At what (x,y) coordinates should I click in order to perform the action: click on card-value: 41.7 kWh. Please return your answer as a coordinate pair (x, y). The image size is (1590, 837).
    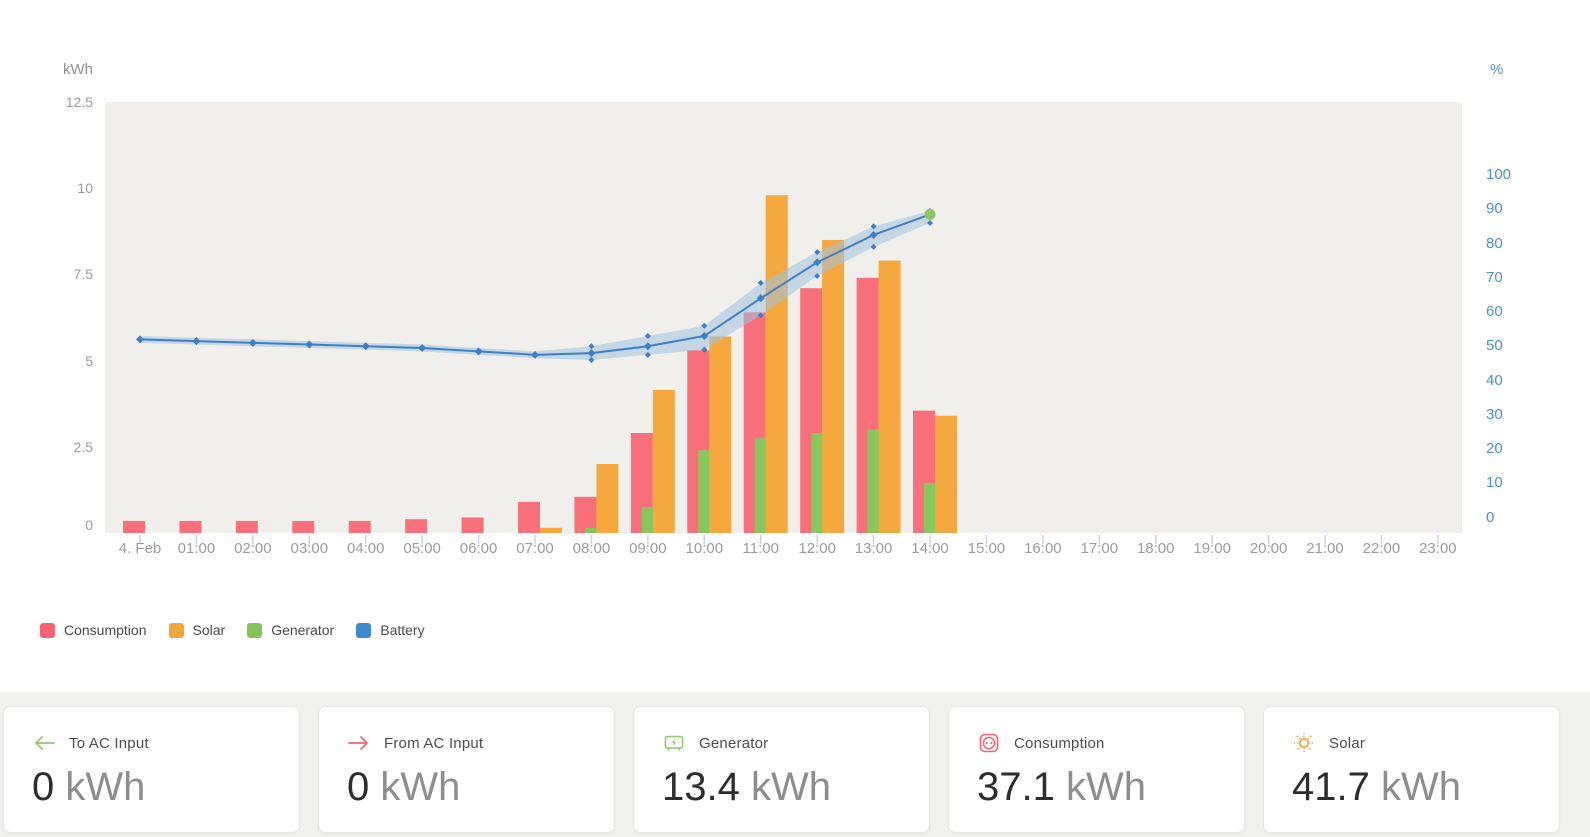
    Looking at the image, I should click on (1425, 787).